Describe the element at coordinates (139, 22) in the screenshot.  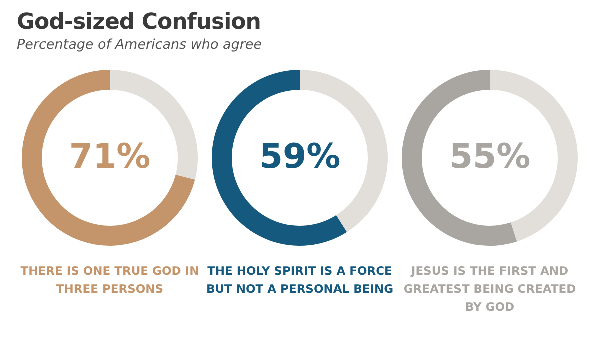
I see `chart-title: God-sized Confusion` at that location.